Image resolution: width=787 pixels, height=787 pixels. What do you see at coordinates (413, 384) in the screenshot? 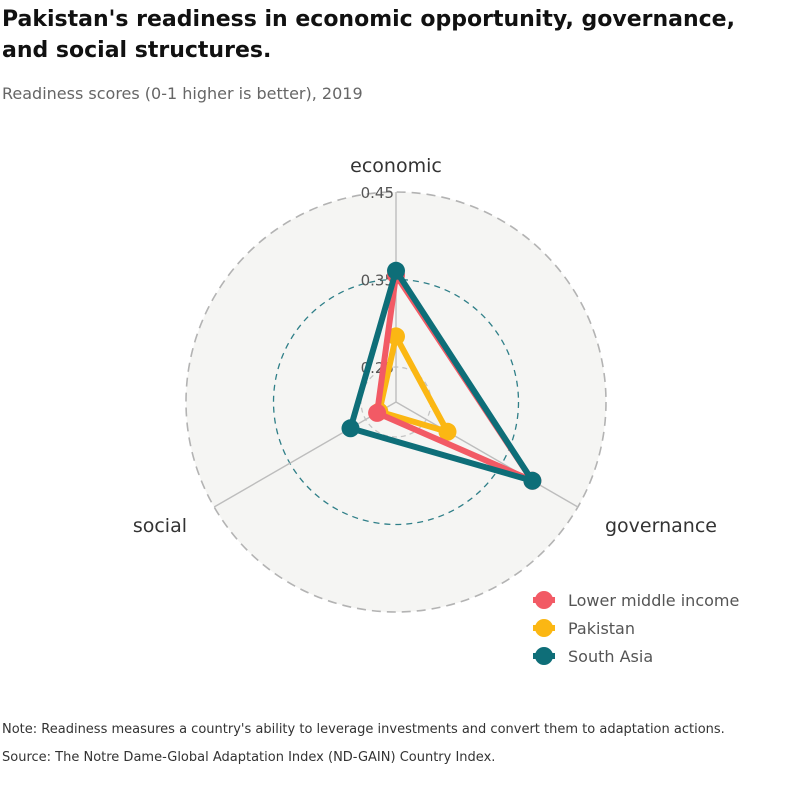
I see `series-line-pakistan` at bounding box center [413, 384].